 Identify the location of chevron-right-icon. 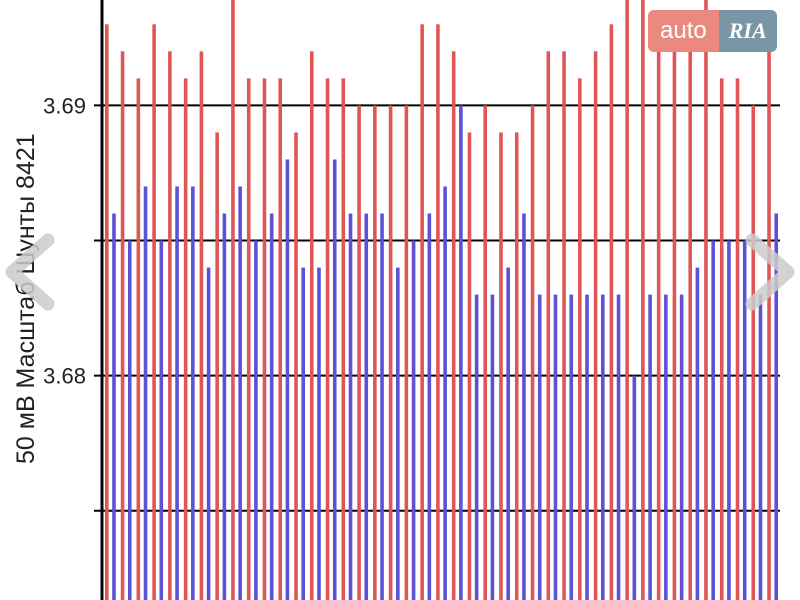
(770, 272).